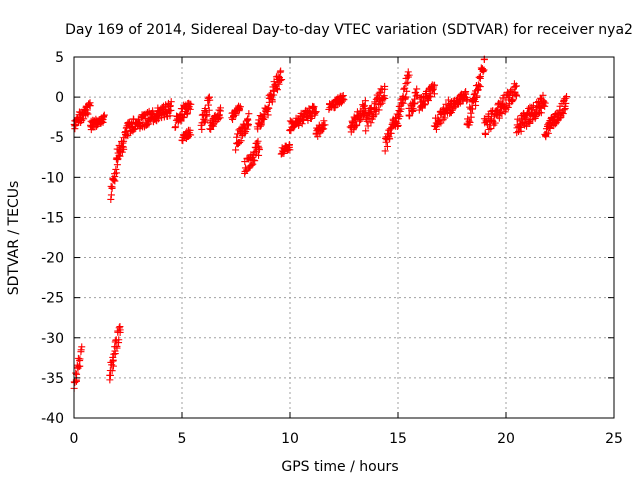 Image resolution: width=640 pixels, height=480 pixels. I want to click on x-tick-label: 20, so click(506, 439).